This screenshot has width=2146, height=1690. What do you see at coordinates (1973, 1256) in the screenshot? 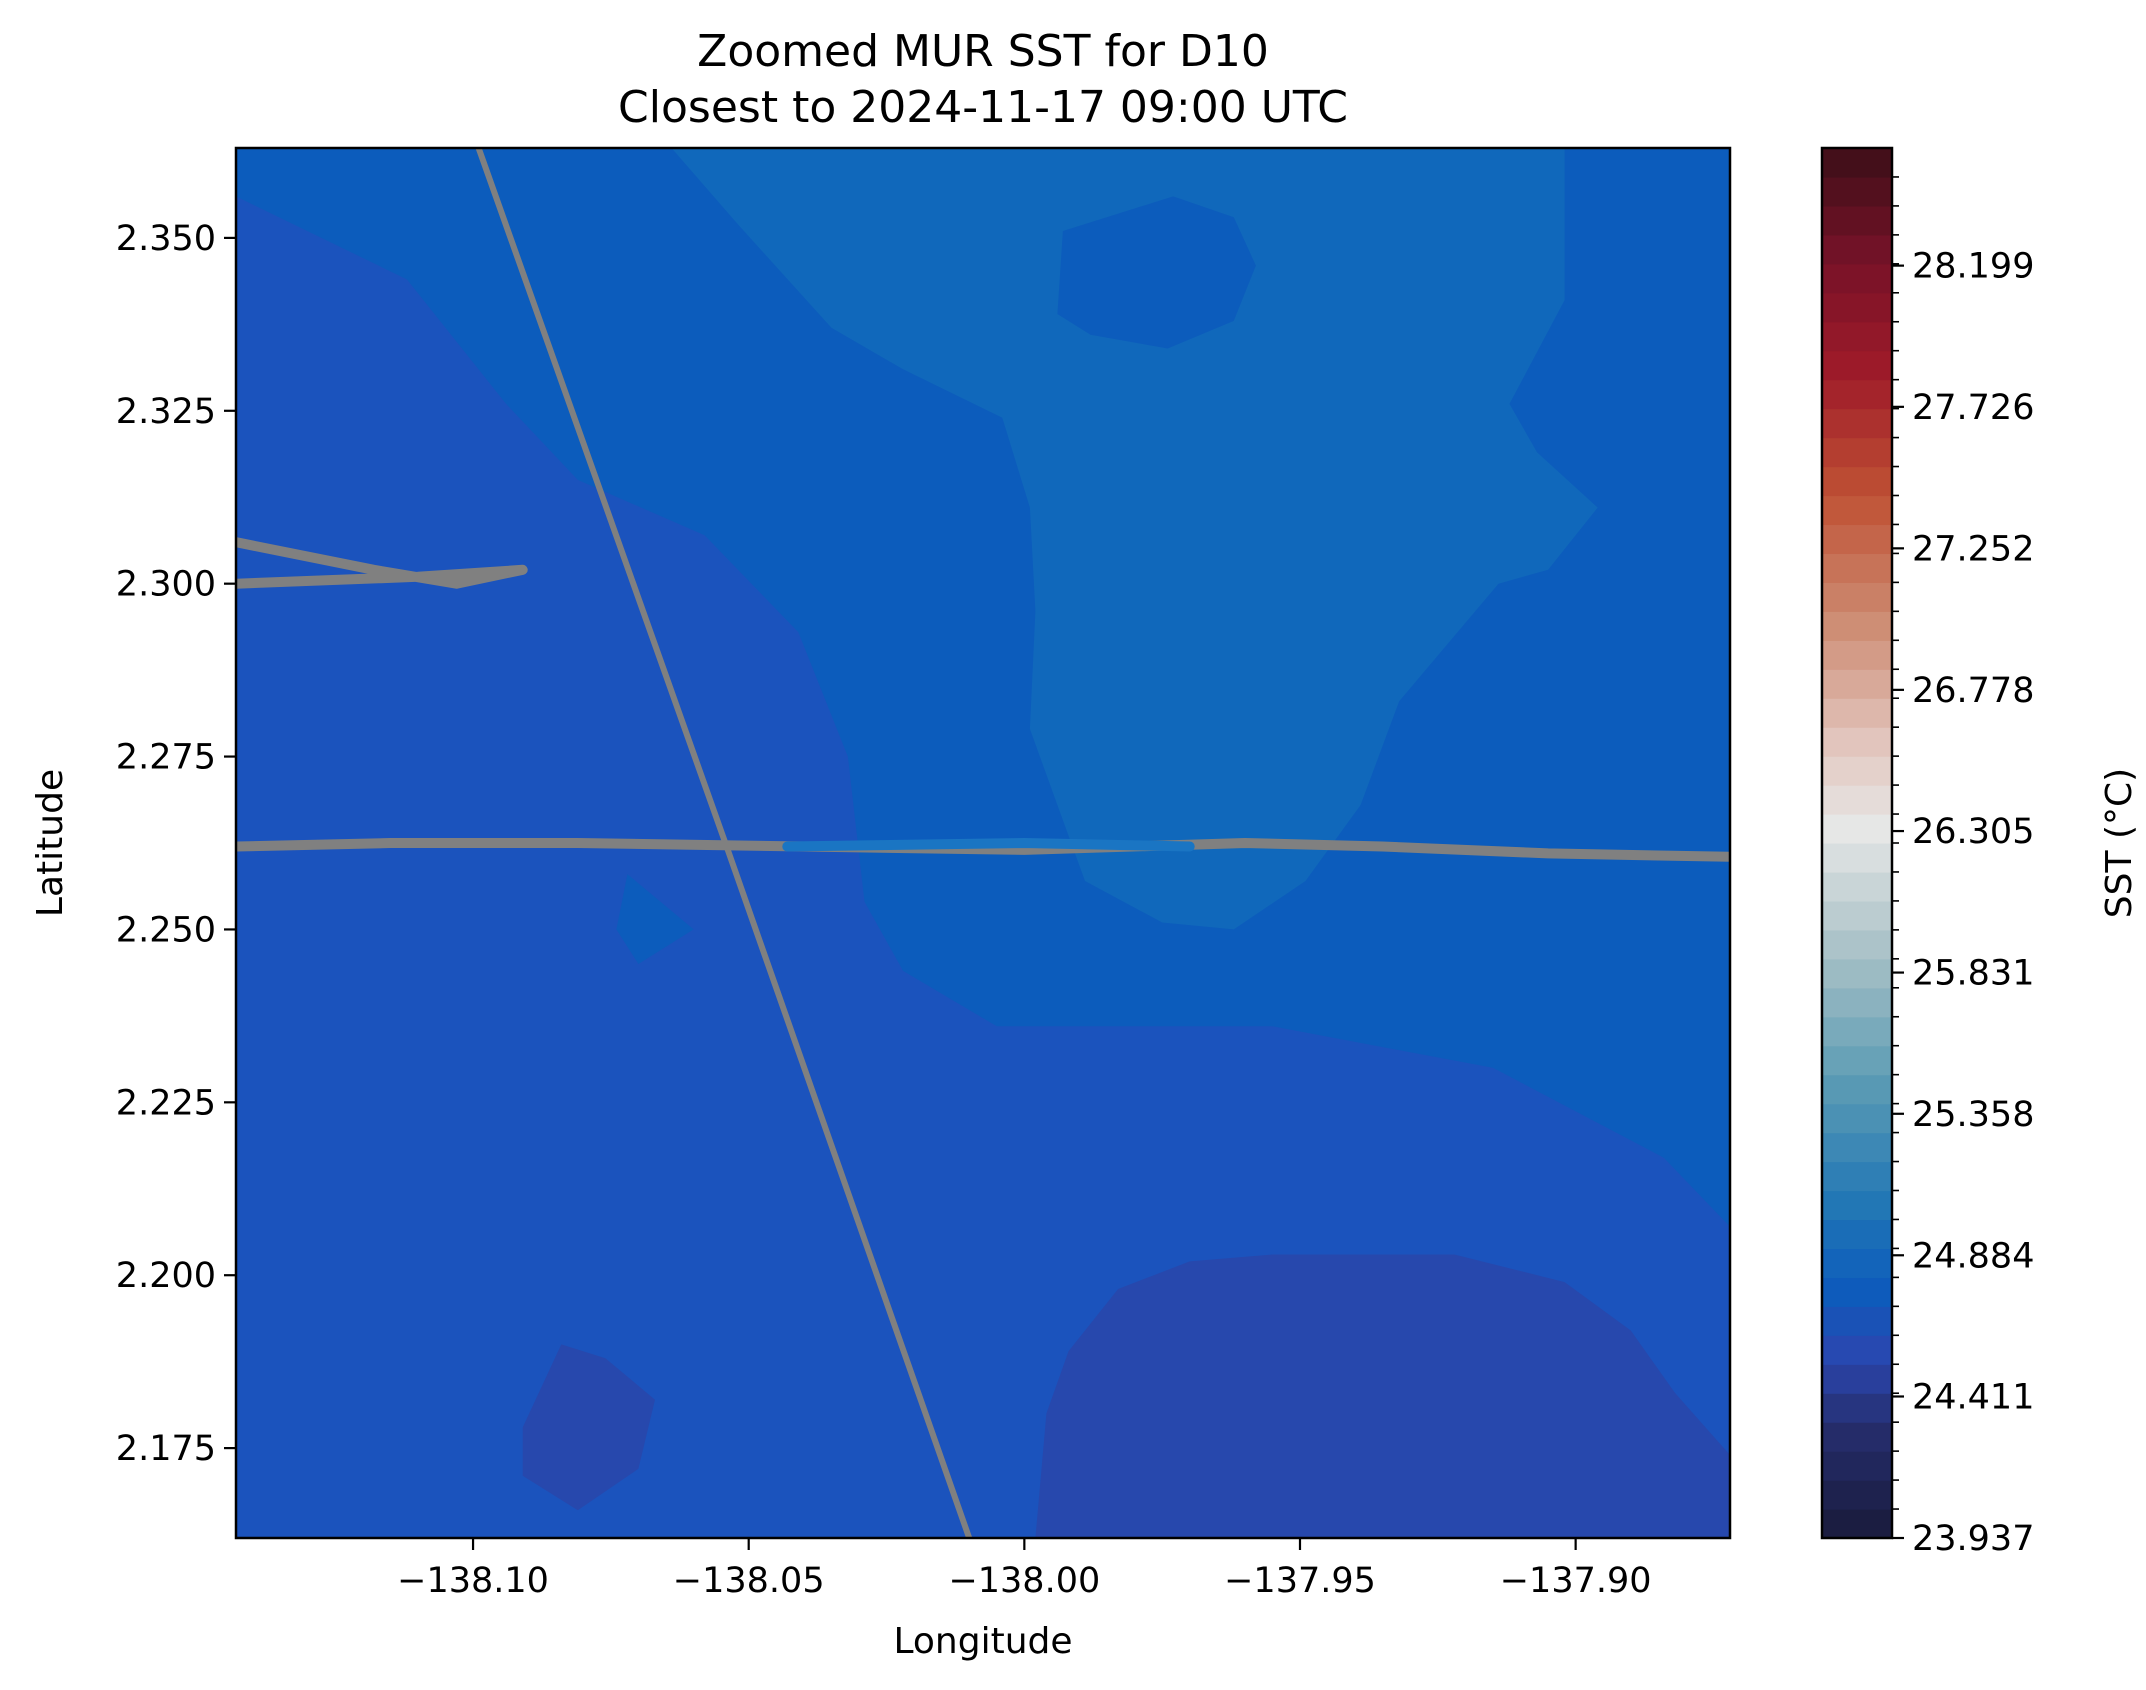
I see `colorbar-tick-label-2: 24.884` at bounding box center [1973, 1256].